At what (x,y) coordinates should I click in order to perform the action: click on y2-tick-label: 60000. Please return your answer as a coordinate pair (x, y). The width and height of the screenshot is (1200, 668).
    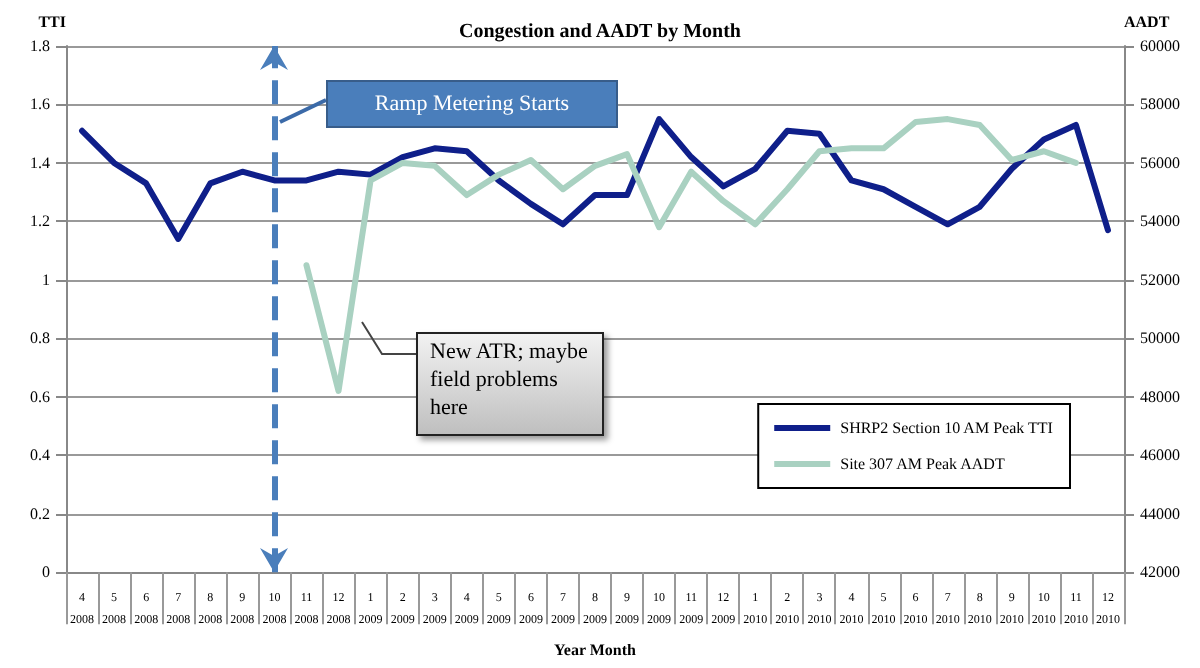
    Looking at the image, I should click on (1160, 46).